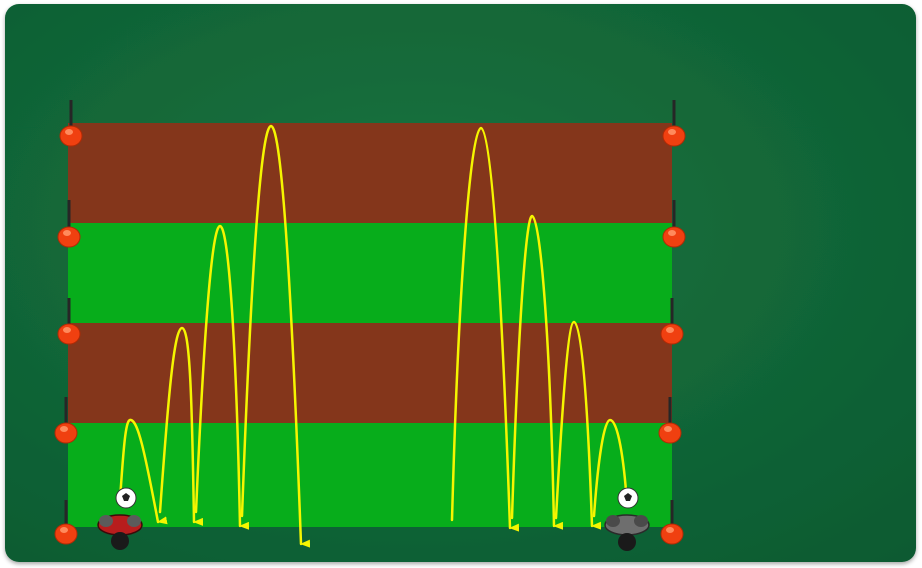 This screenshot has height=568, width=922. I want to click on player-right, so click(627, 519).